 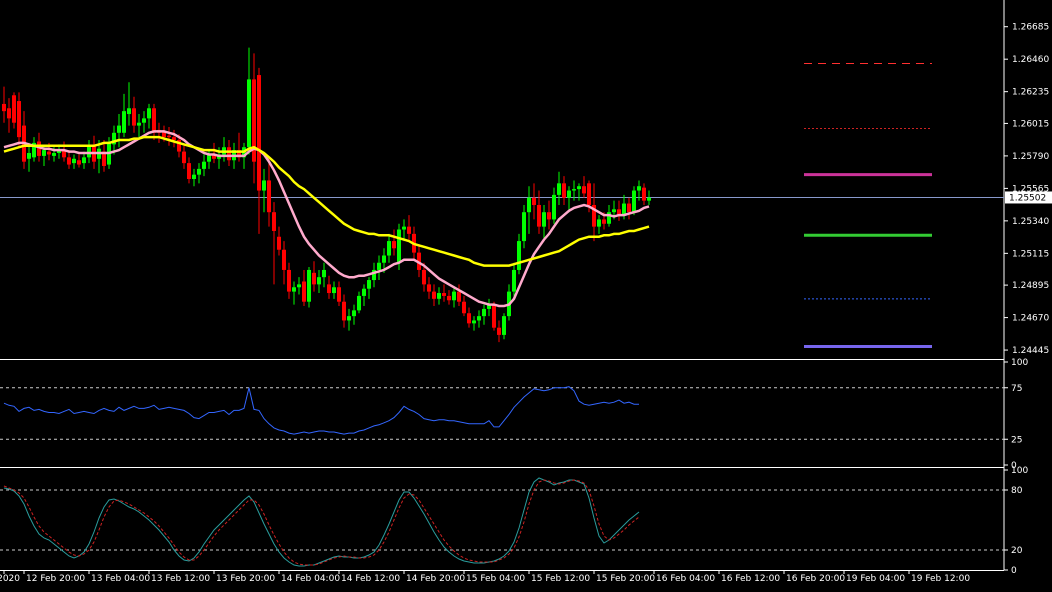 I want to click on time-tick-label: 14 Feb 04:00, so click(x=310, y=579).